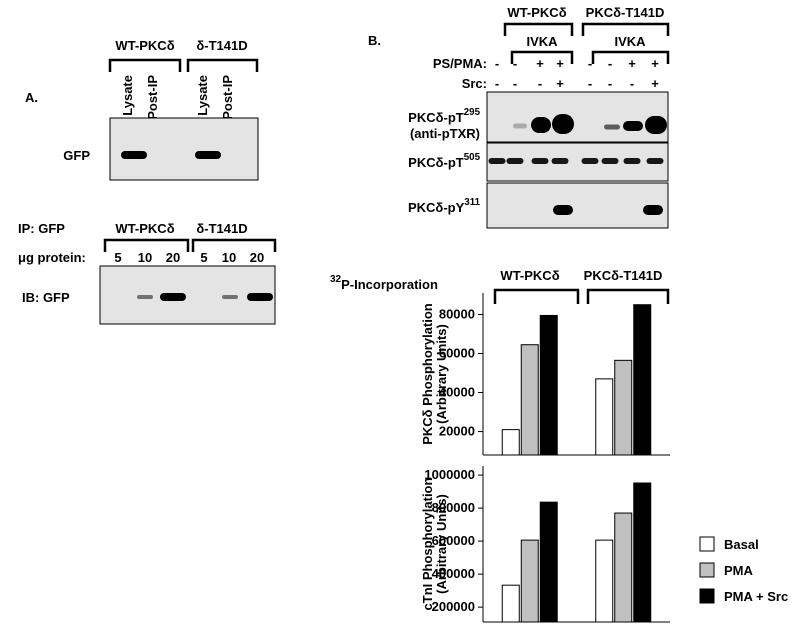  I want to click on row-label-text: PKCδ-pT, so click(436, 117).